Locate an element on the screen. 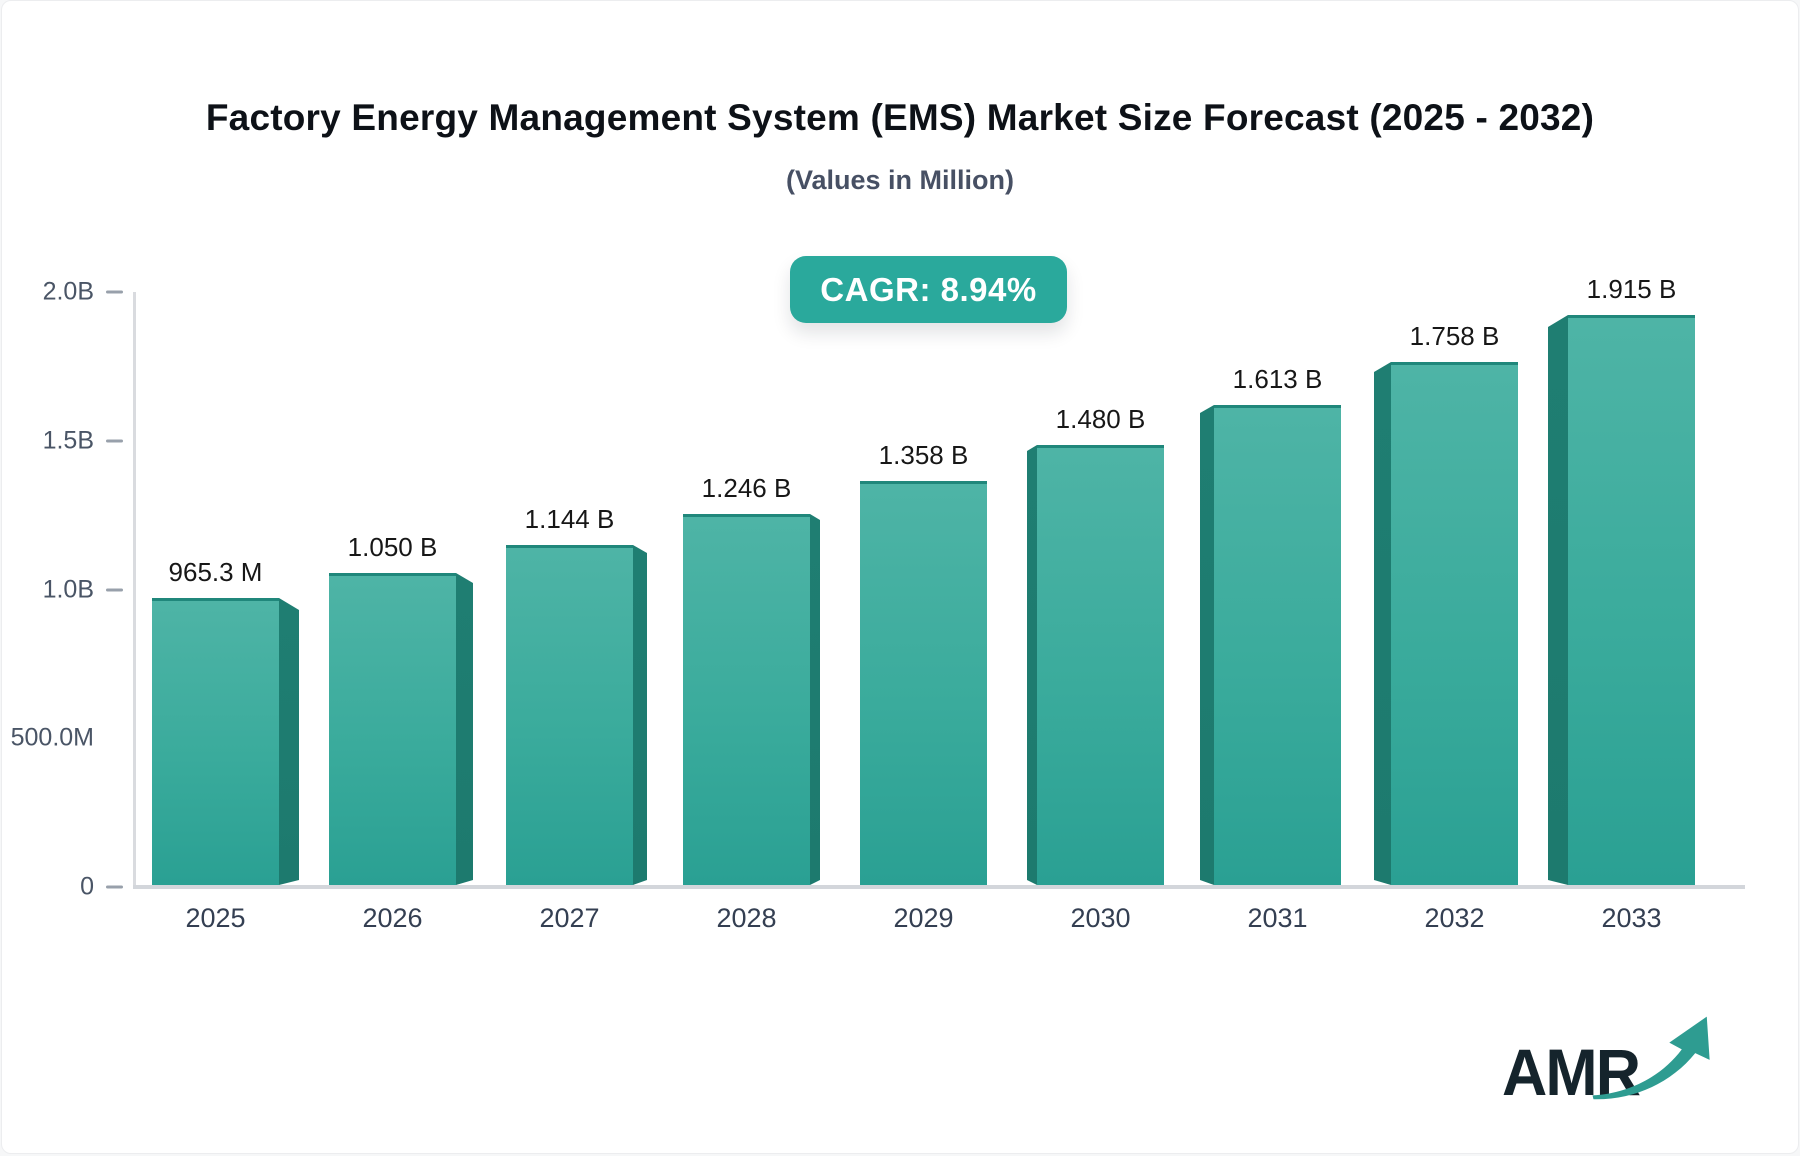  bar-side-2032 is located at coordinates (1382, 623).